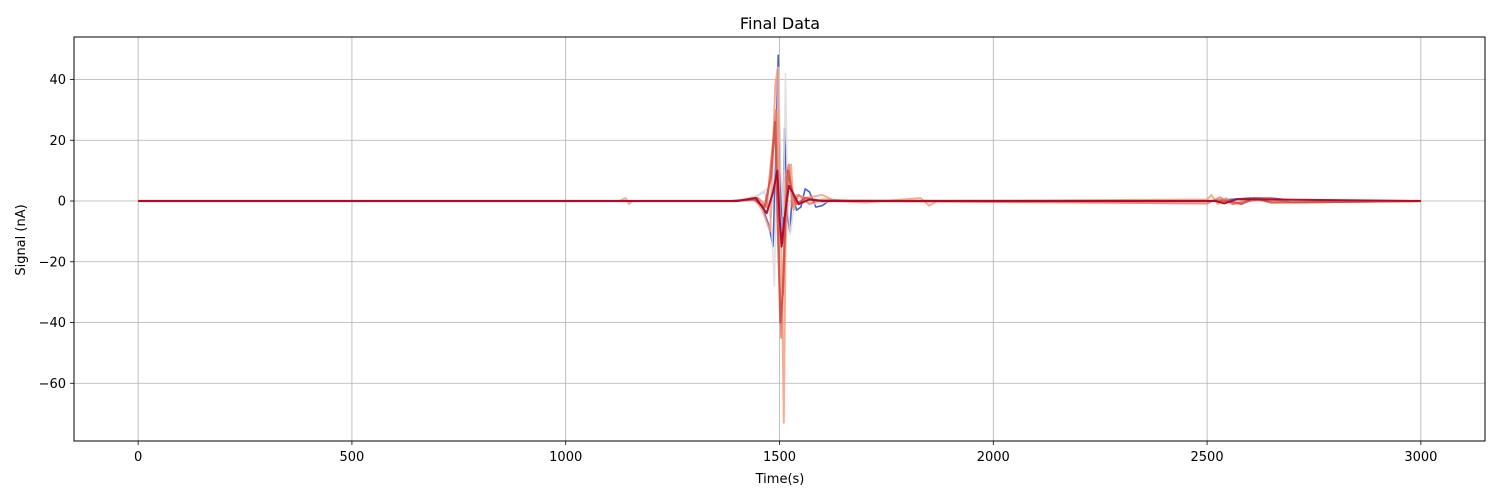  I want to click on x-axis-label: Time(s), so click(780, 479).